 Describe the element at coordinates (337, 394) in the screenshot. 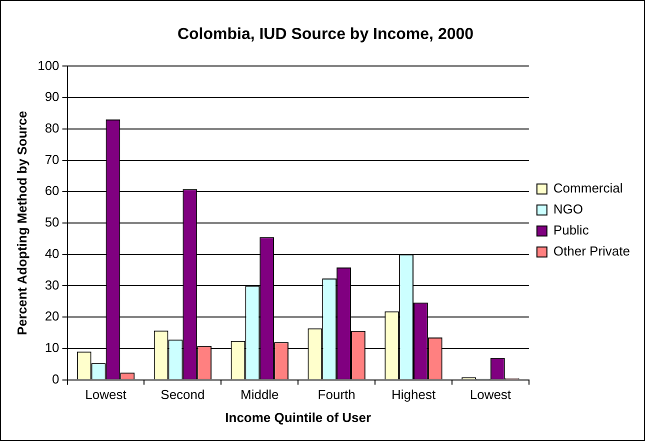

I see `x-tick-label: Fourth` at that location.